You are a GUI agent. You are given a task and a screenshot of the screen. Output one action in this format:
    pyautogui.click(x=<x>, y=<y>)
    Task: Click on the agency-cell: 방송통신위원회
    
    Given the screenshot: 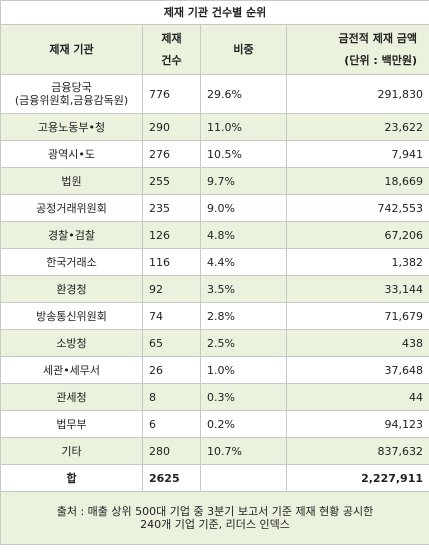 What is the action you would take?
    pyautogui.click(x=71, y=316)
    